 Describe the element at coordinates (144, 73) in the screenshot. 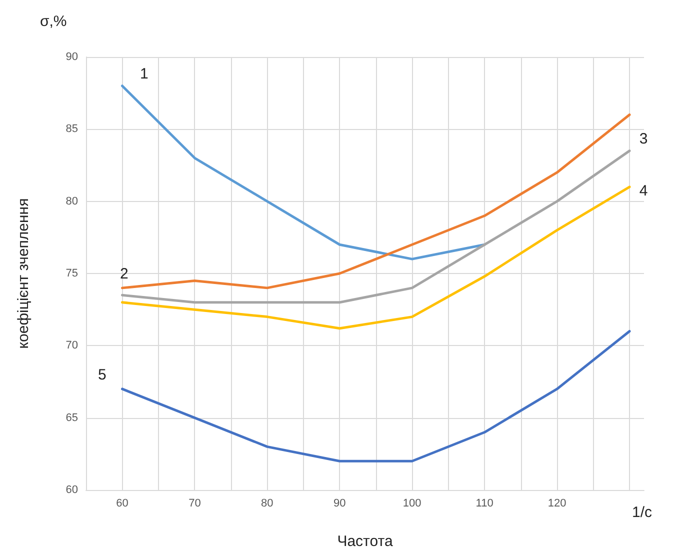

I see `series-label: 1` at that location.